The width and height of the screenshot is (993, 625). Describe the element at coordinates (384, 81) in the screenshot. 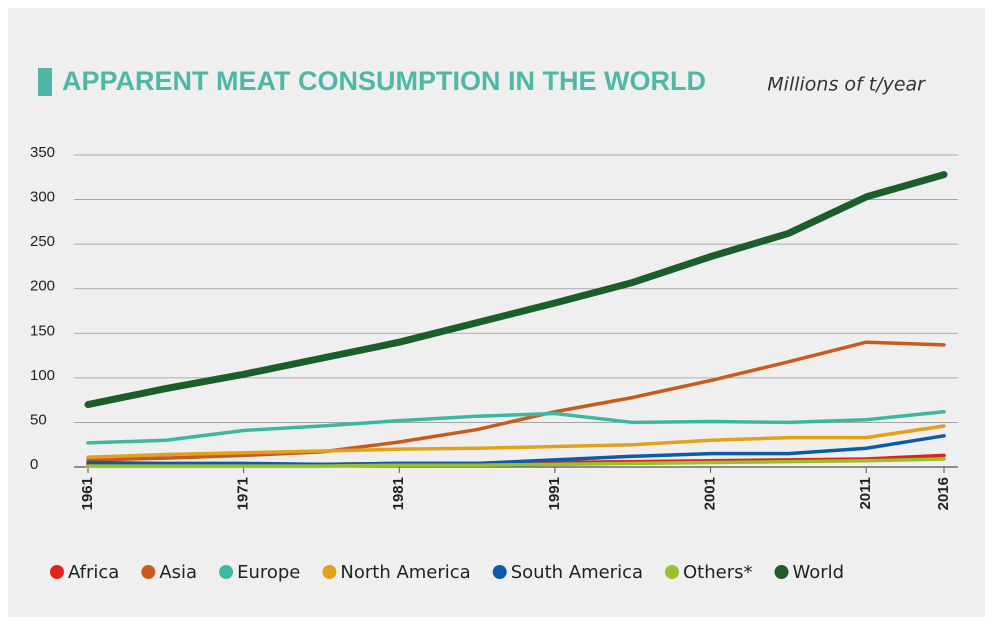

I see `chart-title: APPARENT MEAT CONSUMPTION IN THE WORLD` at that location.